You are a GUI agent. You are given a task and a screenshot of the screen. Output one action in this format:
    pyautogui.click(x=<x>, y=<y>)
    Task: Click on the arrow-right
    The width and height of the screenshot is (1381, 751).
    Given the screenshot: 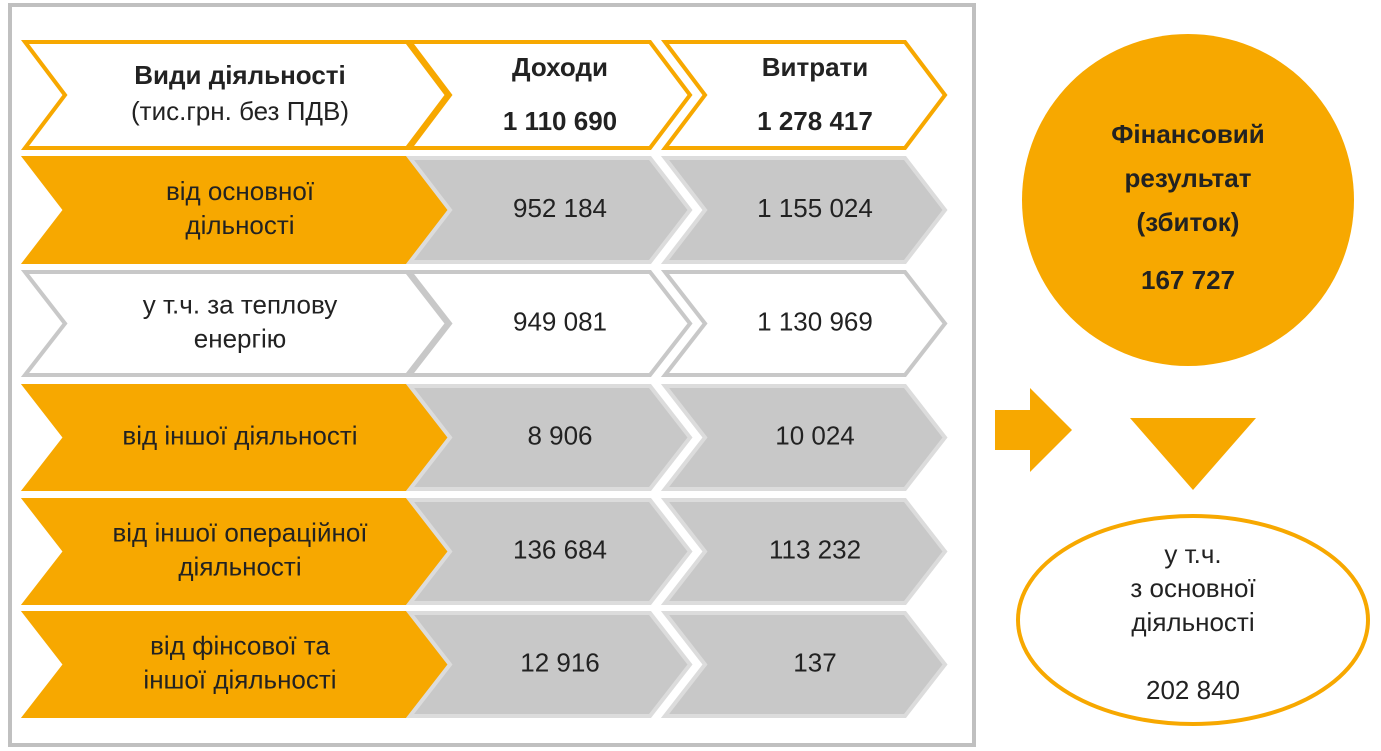 What is the action you would take?
    pyautogui.click(x=1033, y=430)
    